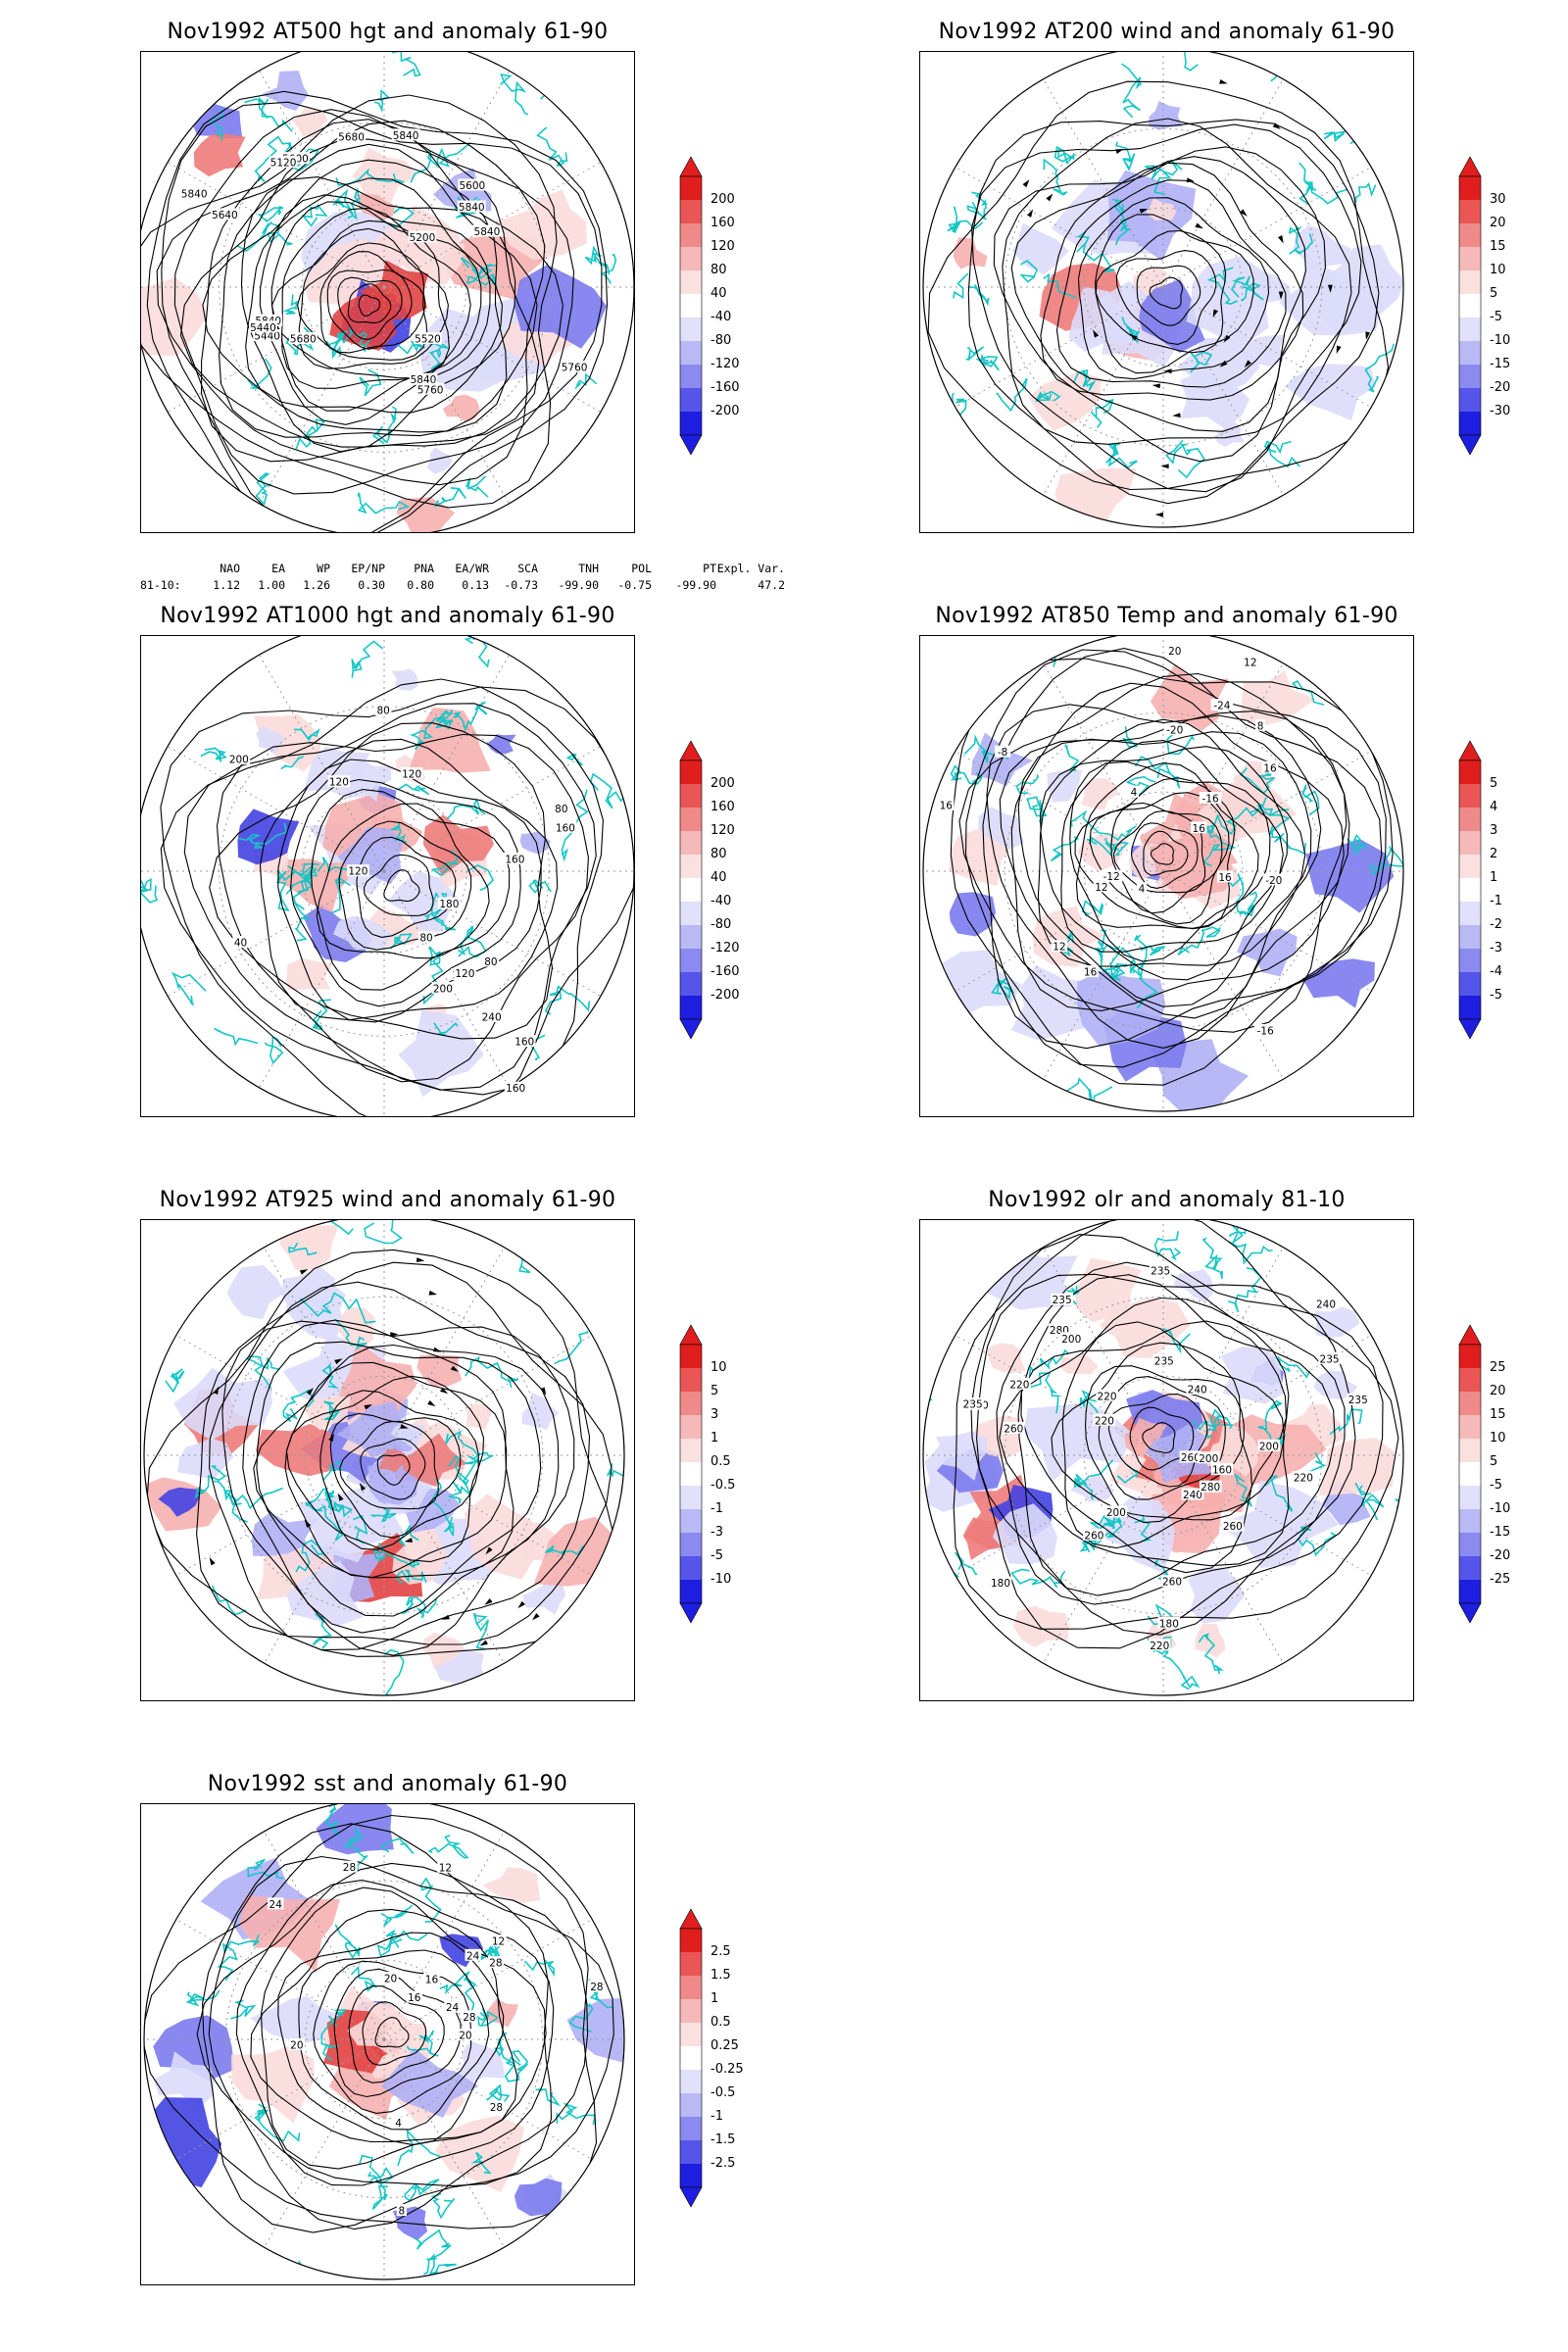 The image size is (1568, 2352). I want to click on panel-title: Nov1992 sst and anomaly 61-90, so click(387, 1784).